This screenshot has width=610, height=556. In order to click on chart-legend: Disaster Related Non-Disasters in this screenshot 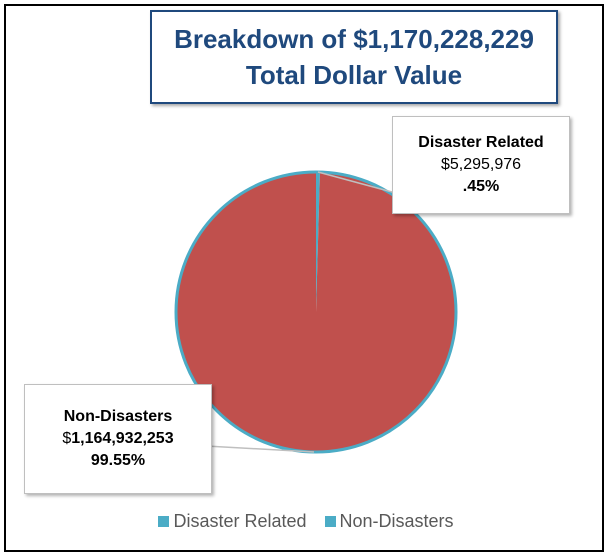, I will do `click(306, 521)`.